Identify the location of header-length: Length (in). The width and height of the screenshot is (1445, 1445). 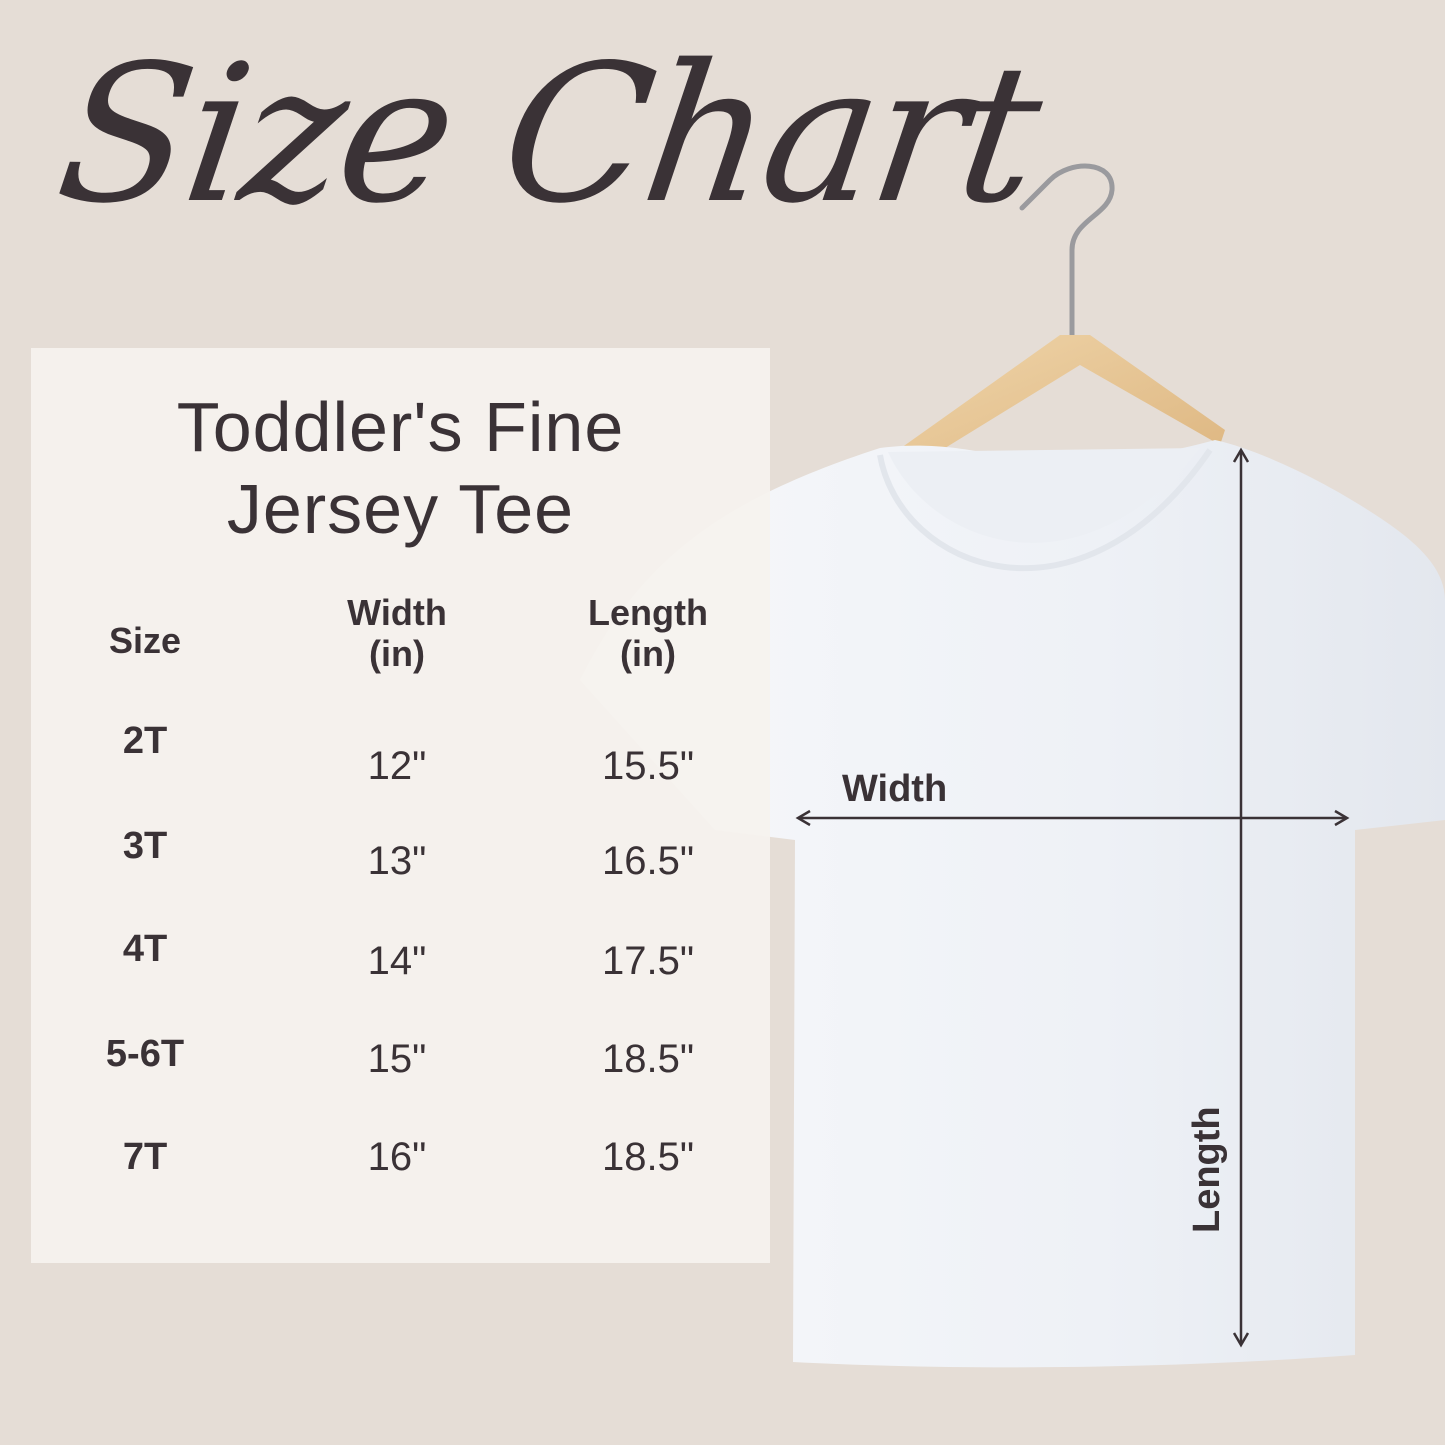
(648, 633).